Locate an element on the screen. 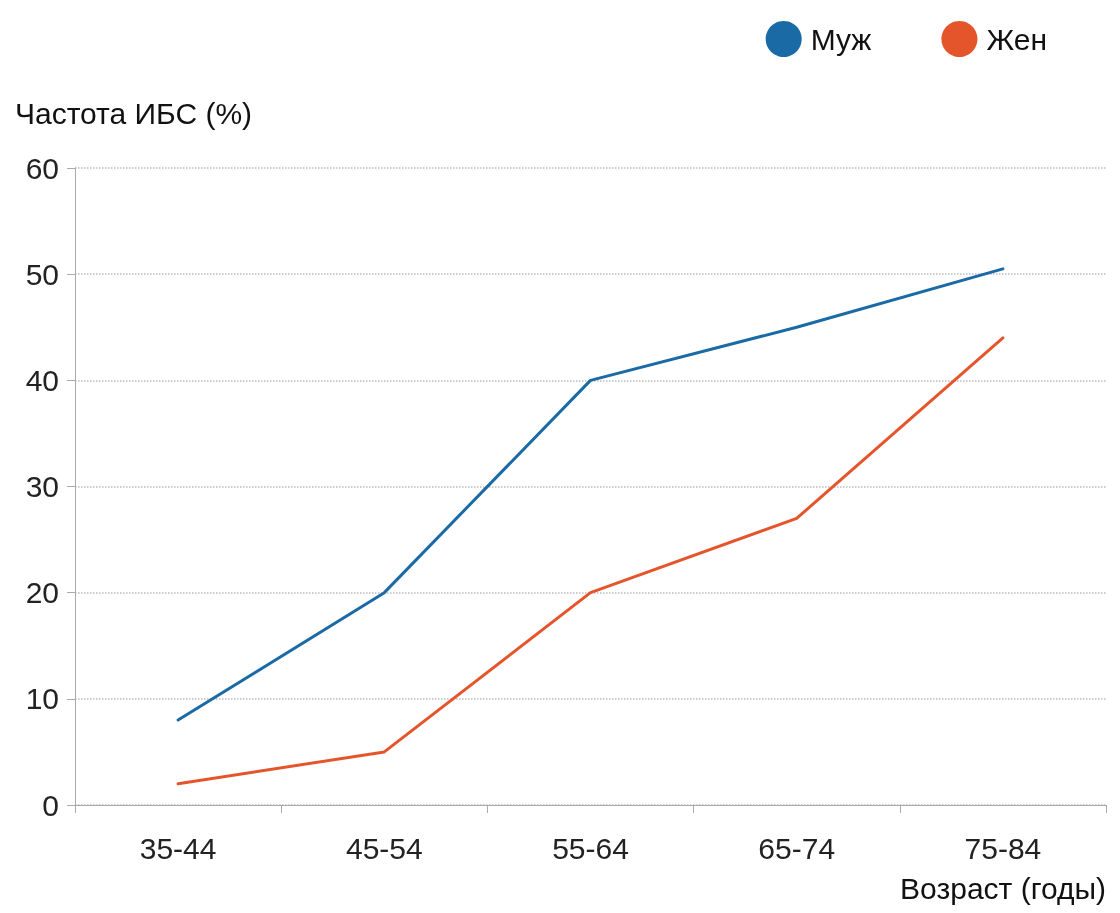  y-tick-label: 10 is located at coordinates (42, 699).